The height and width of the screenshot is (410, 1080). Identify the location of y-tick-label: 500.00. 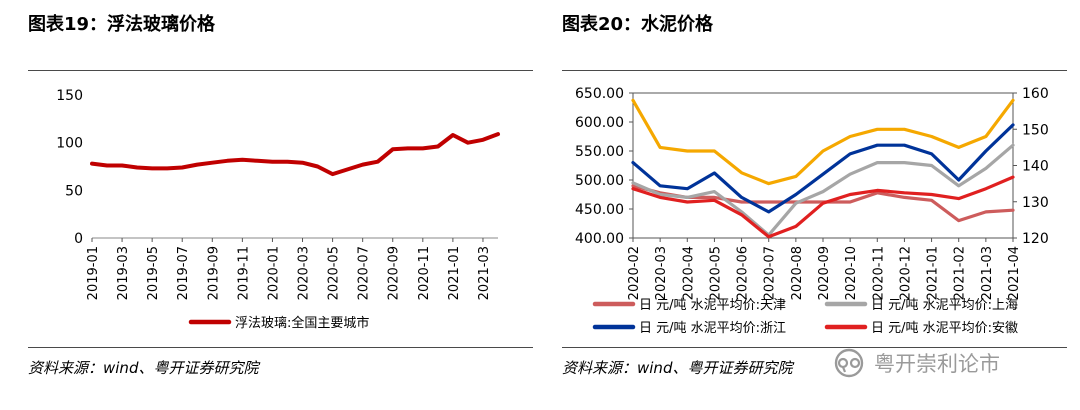
(599, 181).